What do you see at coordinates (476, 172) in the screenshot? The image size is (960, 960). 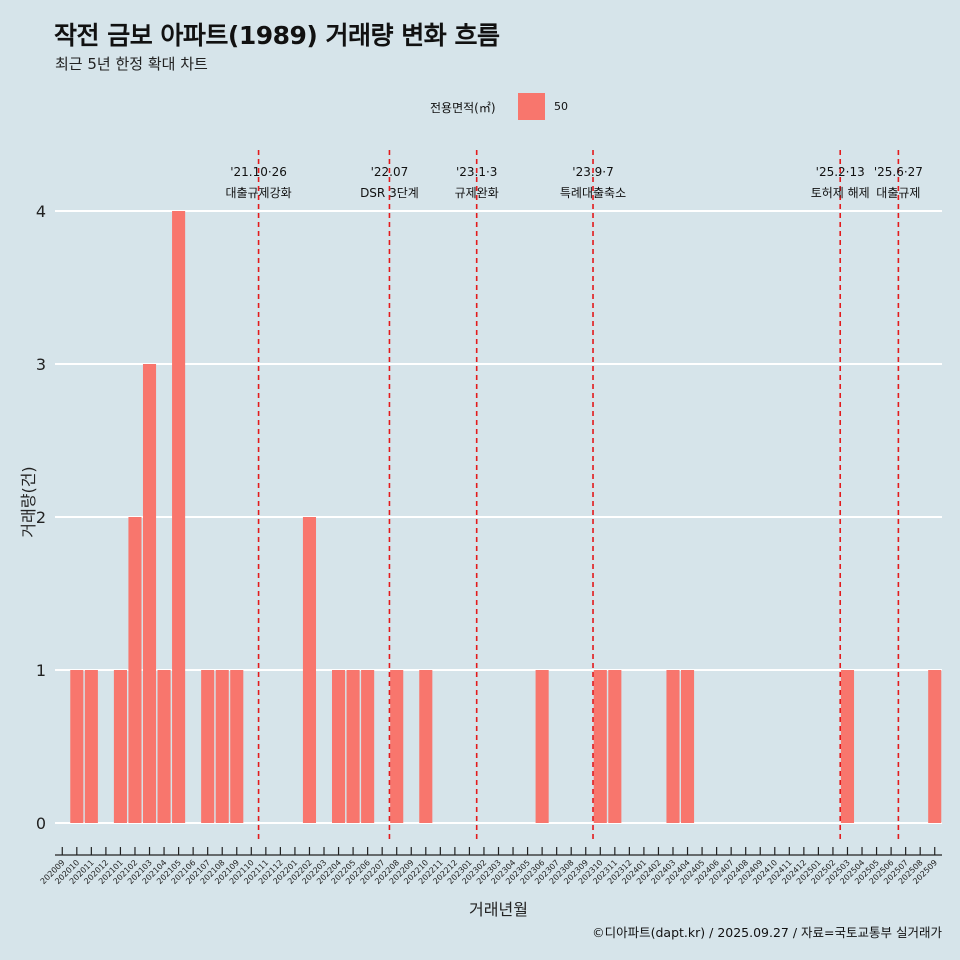 I see `event-date: '23.1·3` at bounding box center [476, 172].